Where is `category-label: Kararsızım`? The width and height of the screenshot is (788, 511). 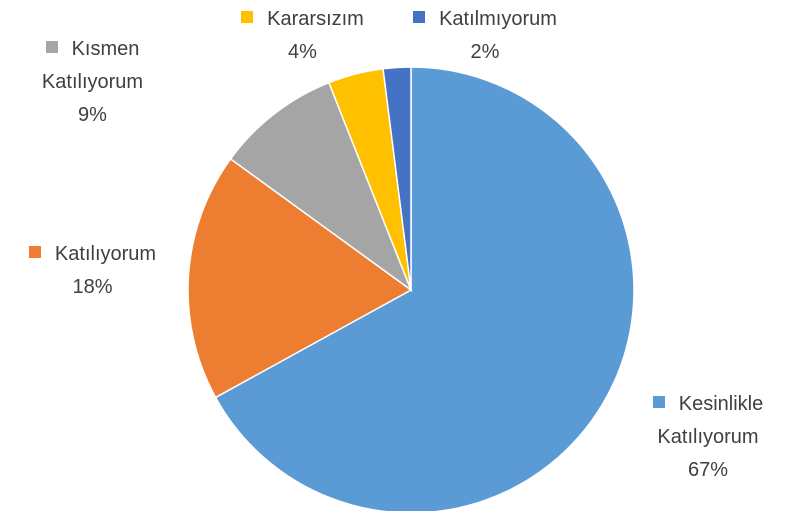
category-label: Kararsızım is located at coordinates (315, 19).